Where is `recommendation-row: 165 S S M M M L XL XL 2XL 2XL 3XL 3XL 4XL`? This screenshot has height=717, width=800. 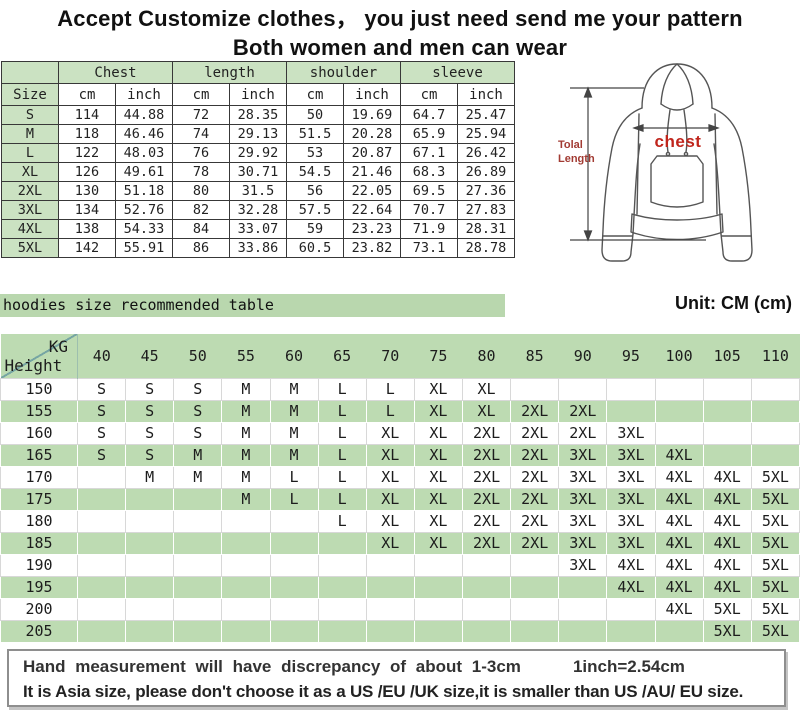 recommendation-row: 165 S S M M M L XL XL 2XL 2XL 3XL 3XL 4XL is located at coordinates (400, 455).